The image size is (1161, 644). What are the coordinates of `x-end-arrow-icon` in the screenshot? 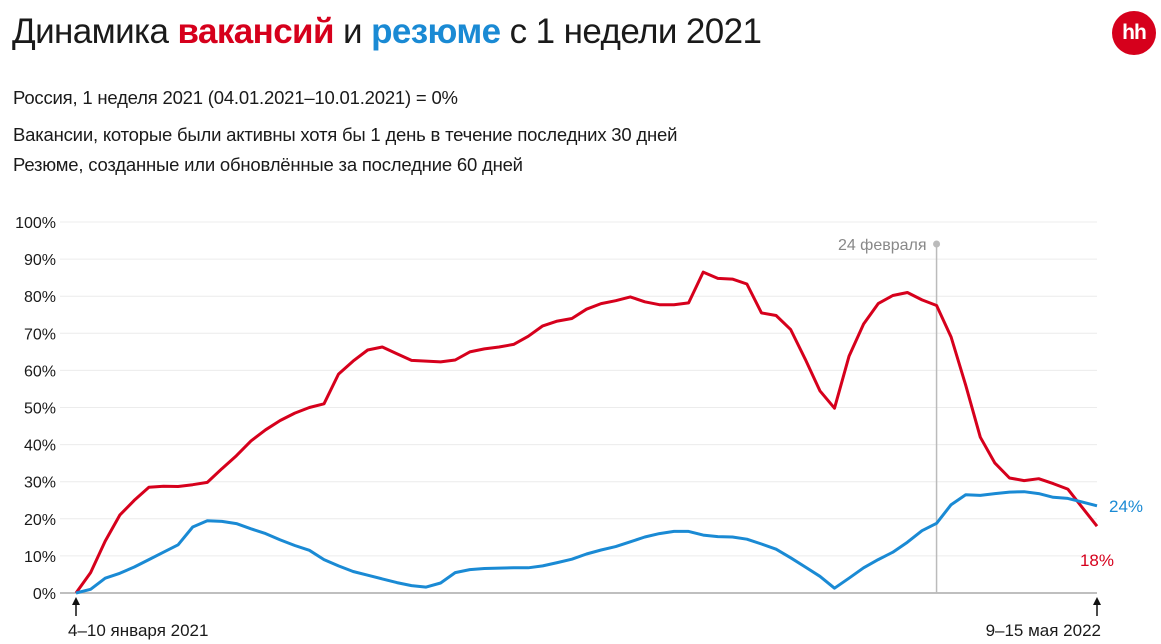 It's located at (1097, 601).